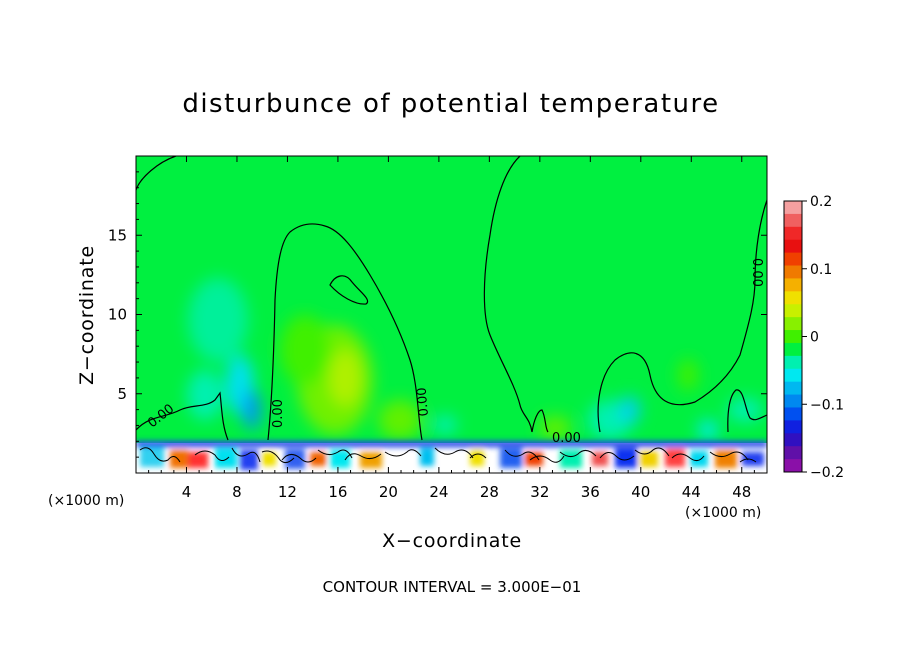 The height and width of the screenshot is (654, 904). I want to click on contour-upper-left, so click(156, 173).